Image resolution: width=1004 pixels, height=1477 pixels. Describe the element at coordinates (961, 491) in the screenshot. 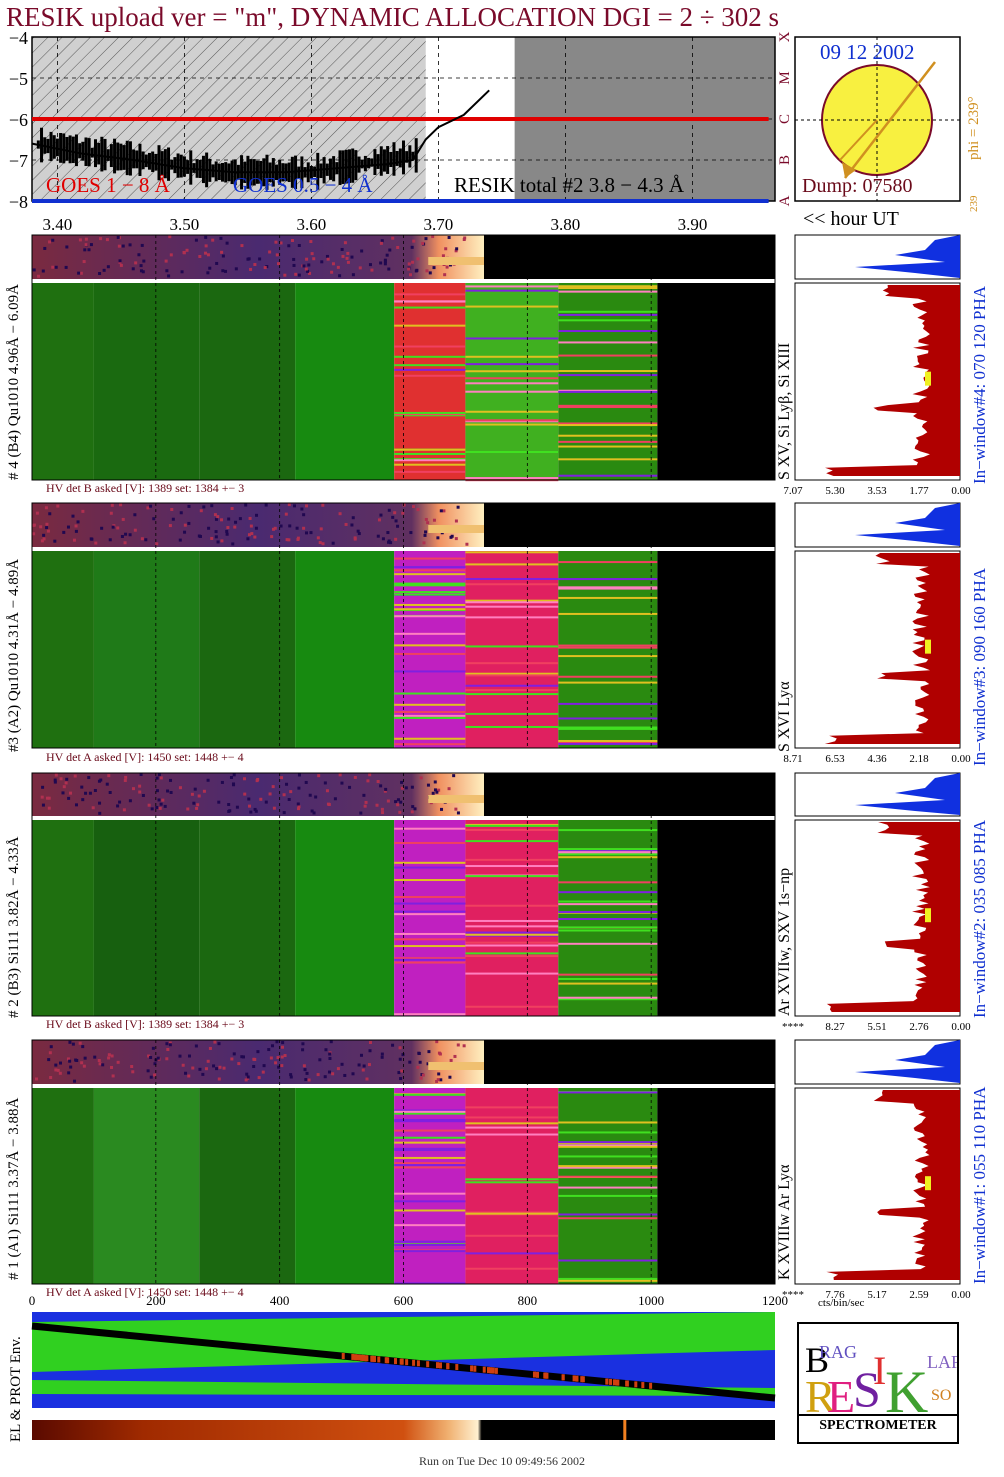

I see `pha-scale-label: 0.00` at that location.